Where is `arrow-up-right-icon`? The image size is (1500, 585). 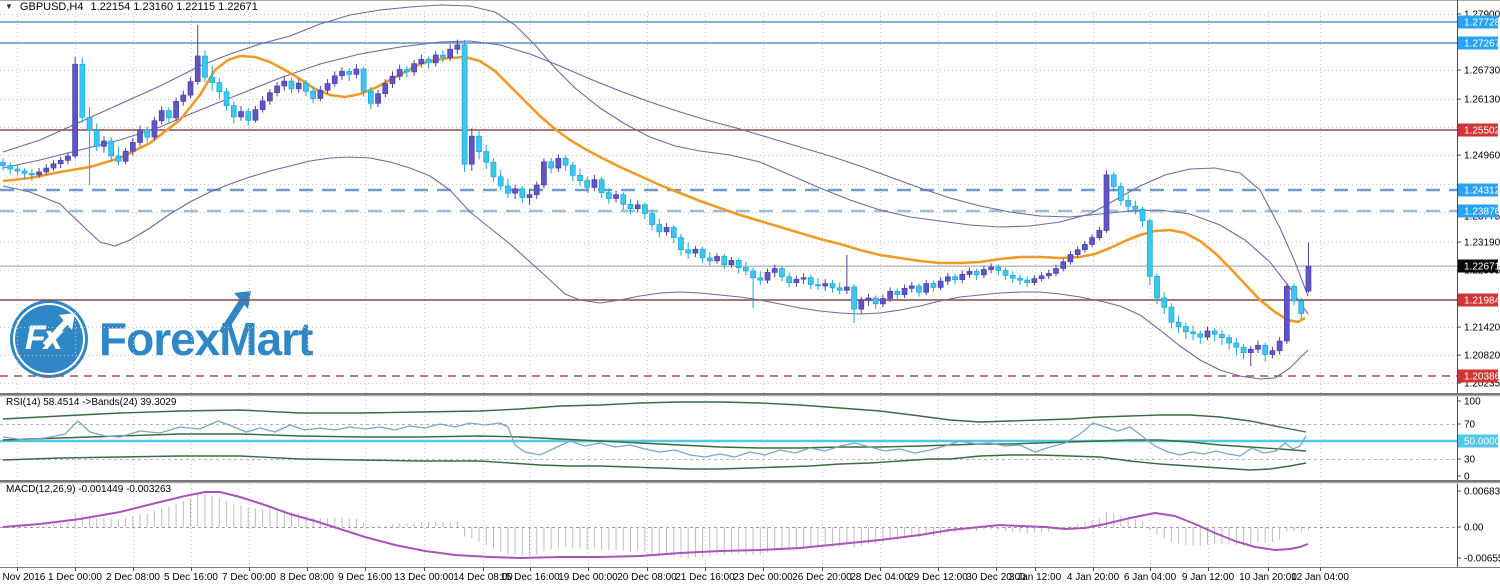
arrow-up-right-icon is located at coordinates (58, 330).